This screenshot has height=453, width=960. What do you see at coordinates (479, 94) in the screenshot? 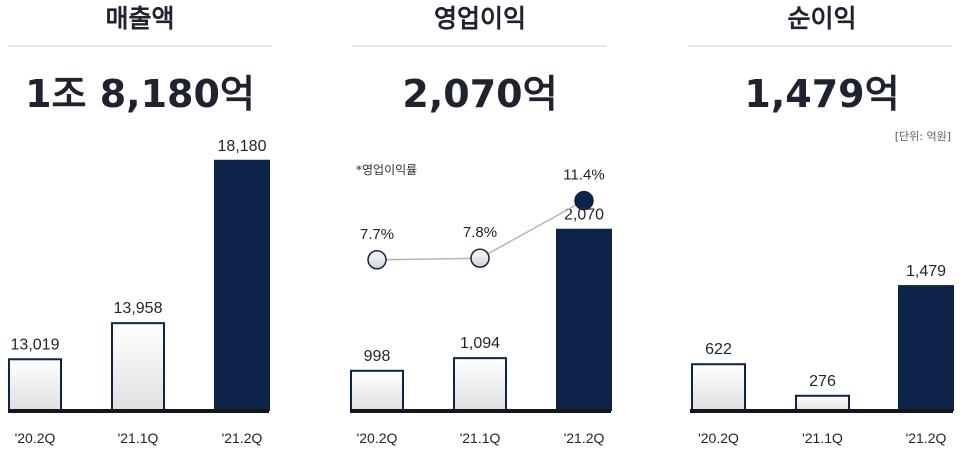
I see `headline-value: 2,070억` at bounding box center [479, 94].